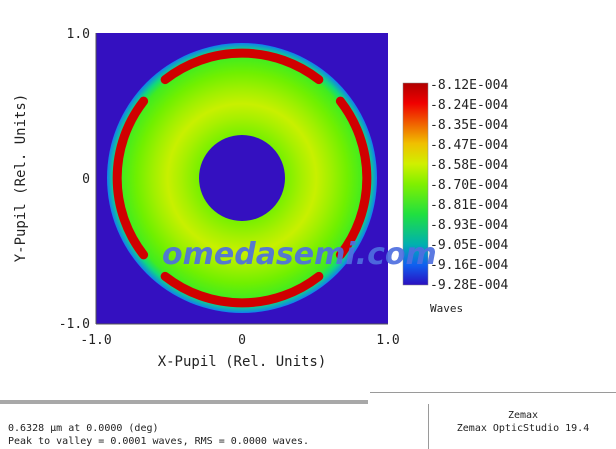 This screenshot has width=616, height=449. What do you see at coordinates (523, 415) in the screenshot?
I see `company-name: Zemax` at bounding box center [523, 415].